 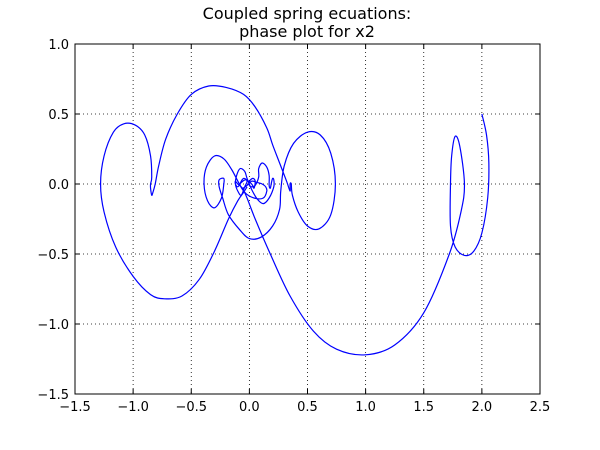 I want to click on y-tick-label: 1.0, so click(x=58, y=45).